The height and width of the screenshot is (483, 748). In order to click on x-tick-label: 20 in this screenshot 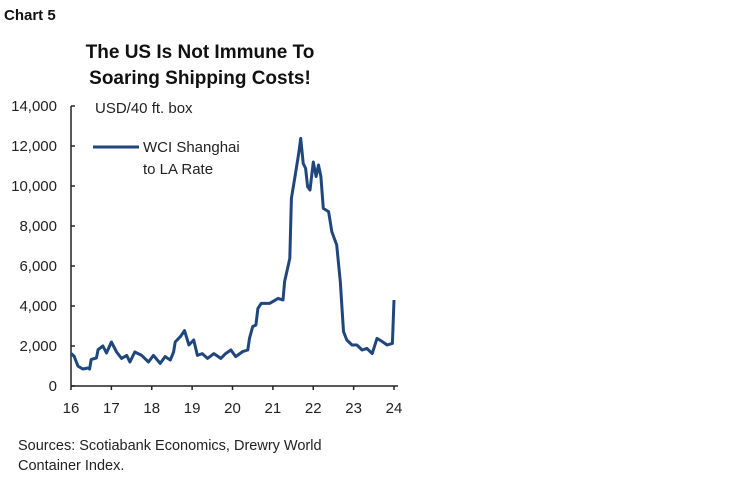, I will do `click(232, 408)`.